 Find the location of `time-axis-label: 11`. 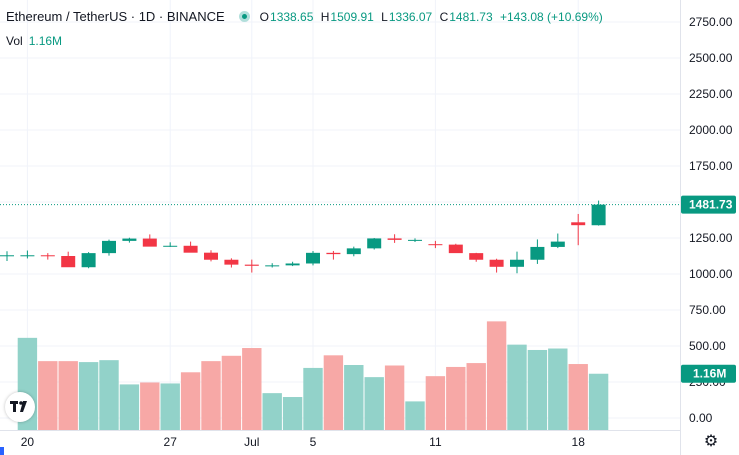

time-axis-label: 11 is located at coordinates (435, 442).